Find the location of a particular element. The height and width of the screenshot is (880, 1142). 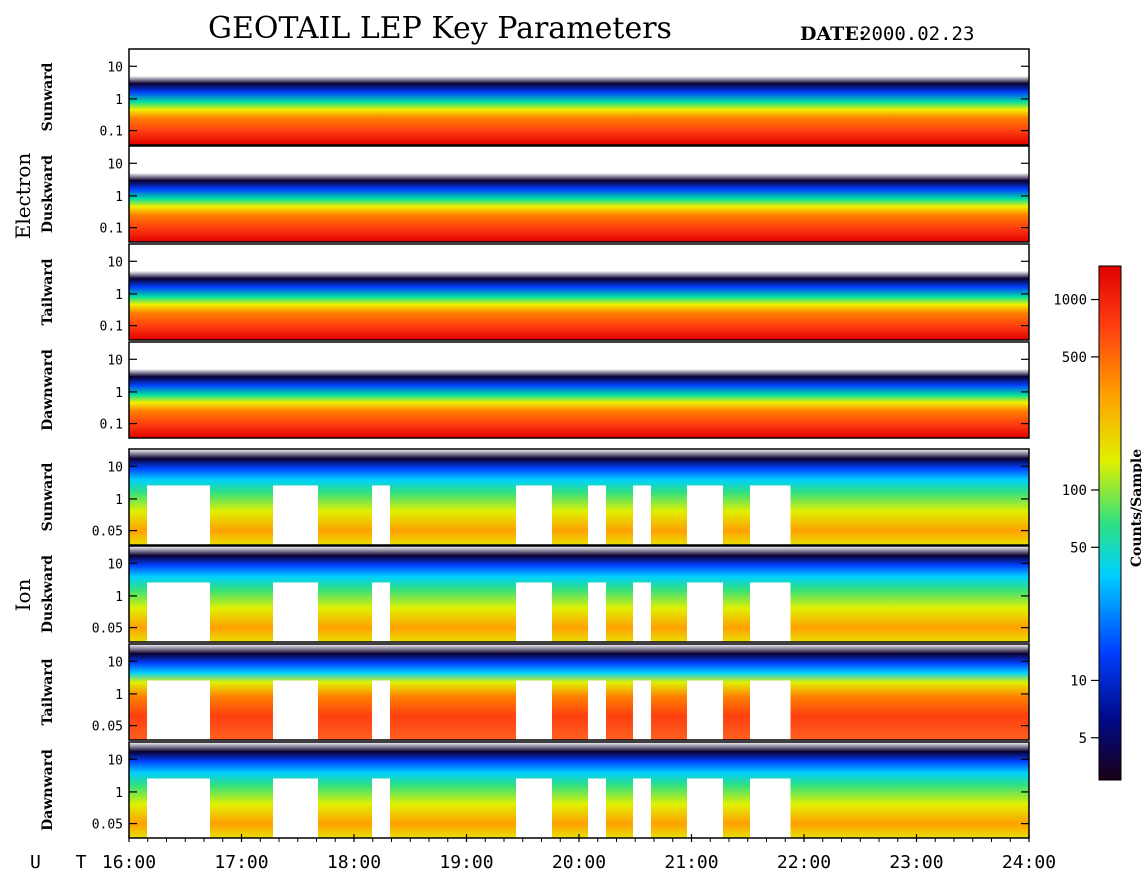

colorbar-tick-label: 50 is located at coordinates (1078, 548).